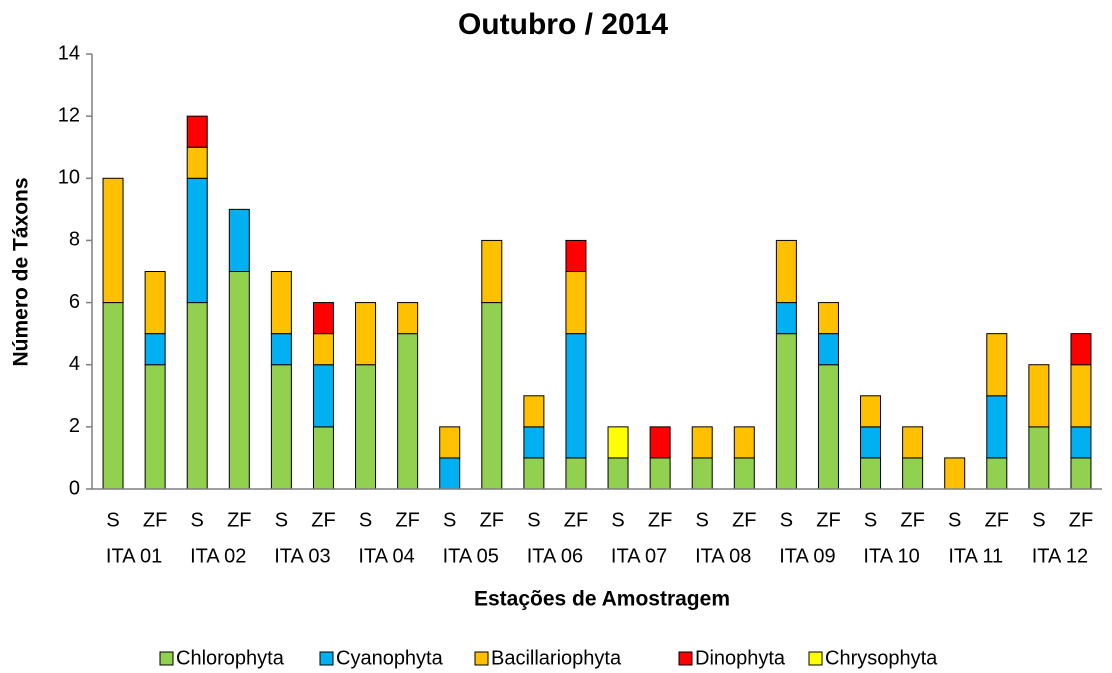 The image size is (1112, 673). What do you see at coordinates (556, 658) in the screenshot?
I see `legend-label: Bacillariophyta` at bounding box center [556, 658].